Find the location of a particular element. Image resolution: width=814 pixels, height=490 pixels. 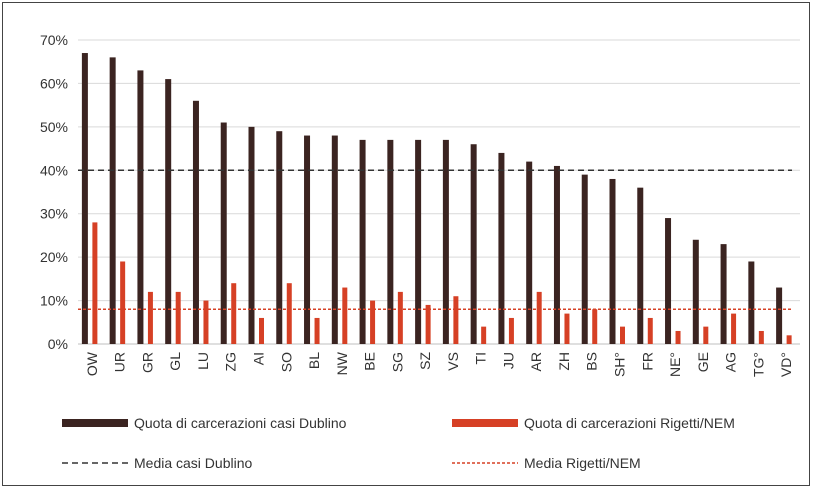

bar-dublino-BL is located at coordinates (307, 239).